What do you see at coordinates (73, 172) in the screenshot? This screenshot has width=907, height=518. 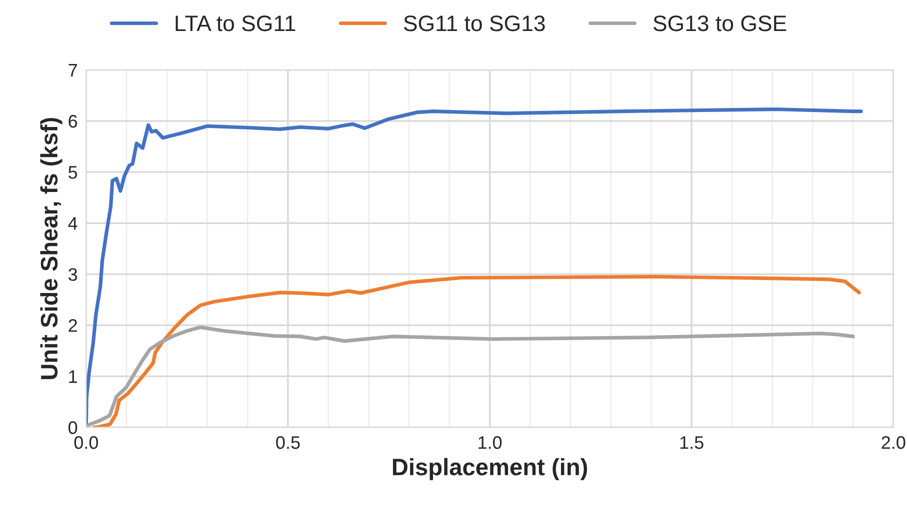 I see `y-tick-label: 5` at bounding box center [73, 172].